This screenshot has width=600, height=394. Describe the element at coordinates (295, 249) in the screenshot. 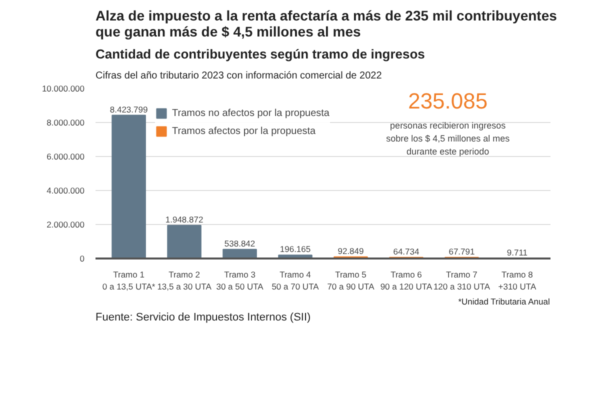

I see `text: 196.165` at that location.